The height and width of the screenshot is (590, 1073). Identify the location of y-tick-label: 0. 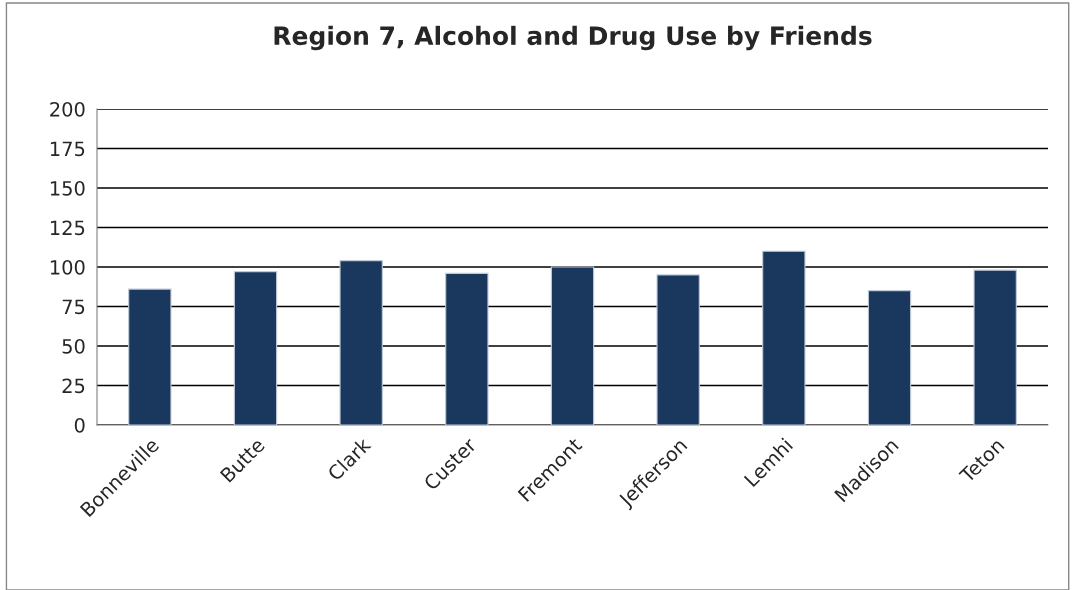
(79, 425).